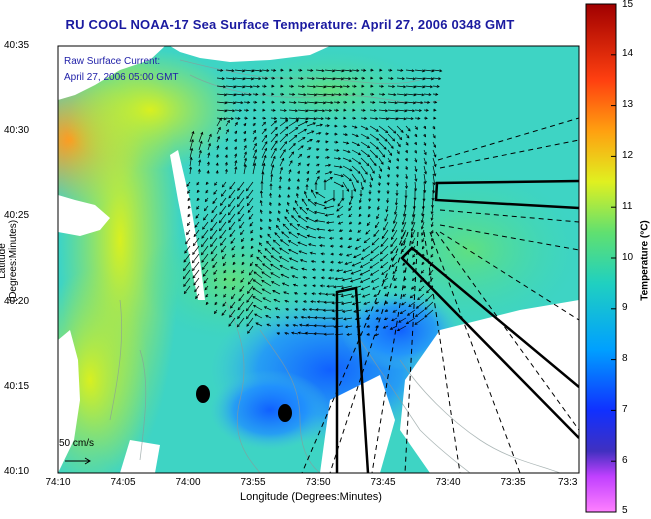 Image resolution: width=651 pixels, height=519 pixels. What do you see at coordinates (17, 45) in the screenshot?
I see `y-tick: 40:35` at bounding box center [17, 45].